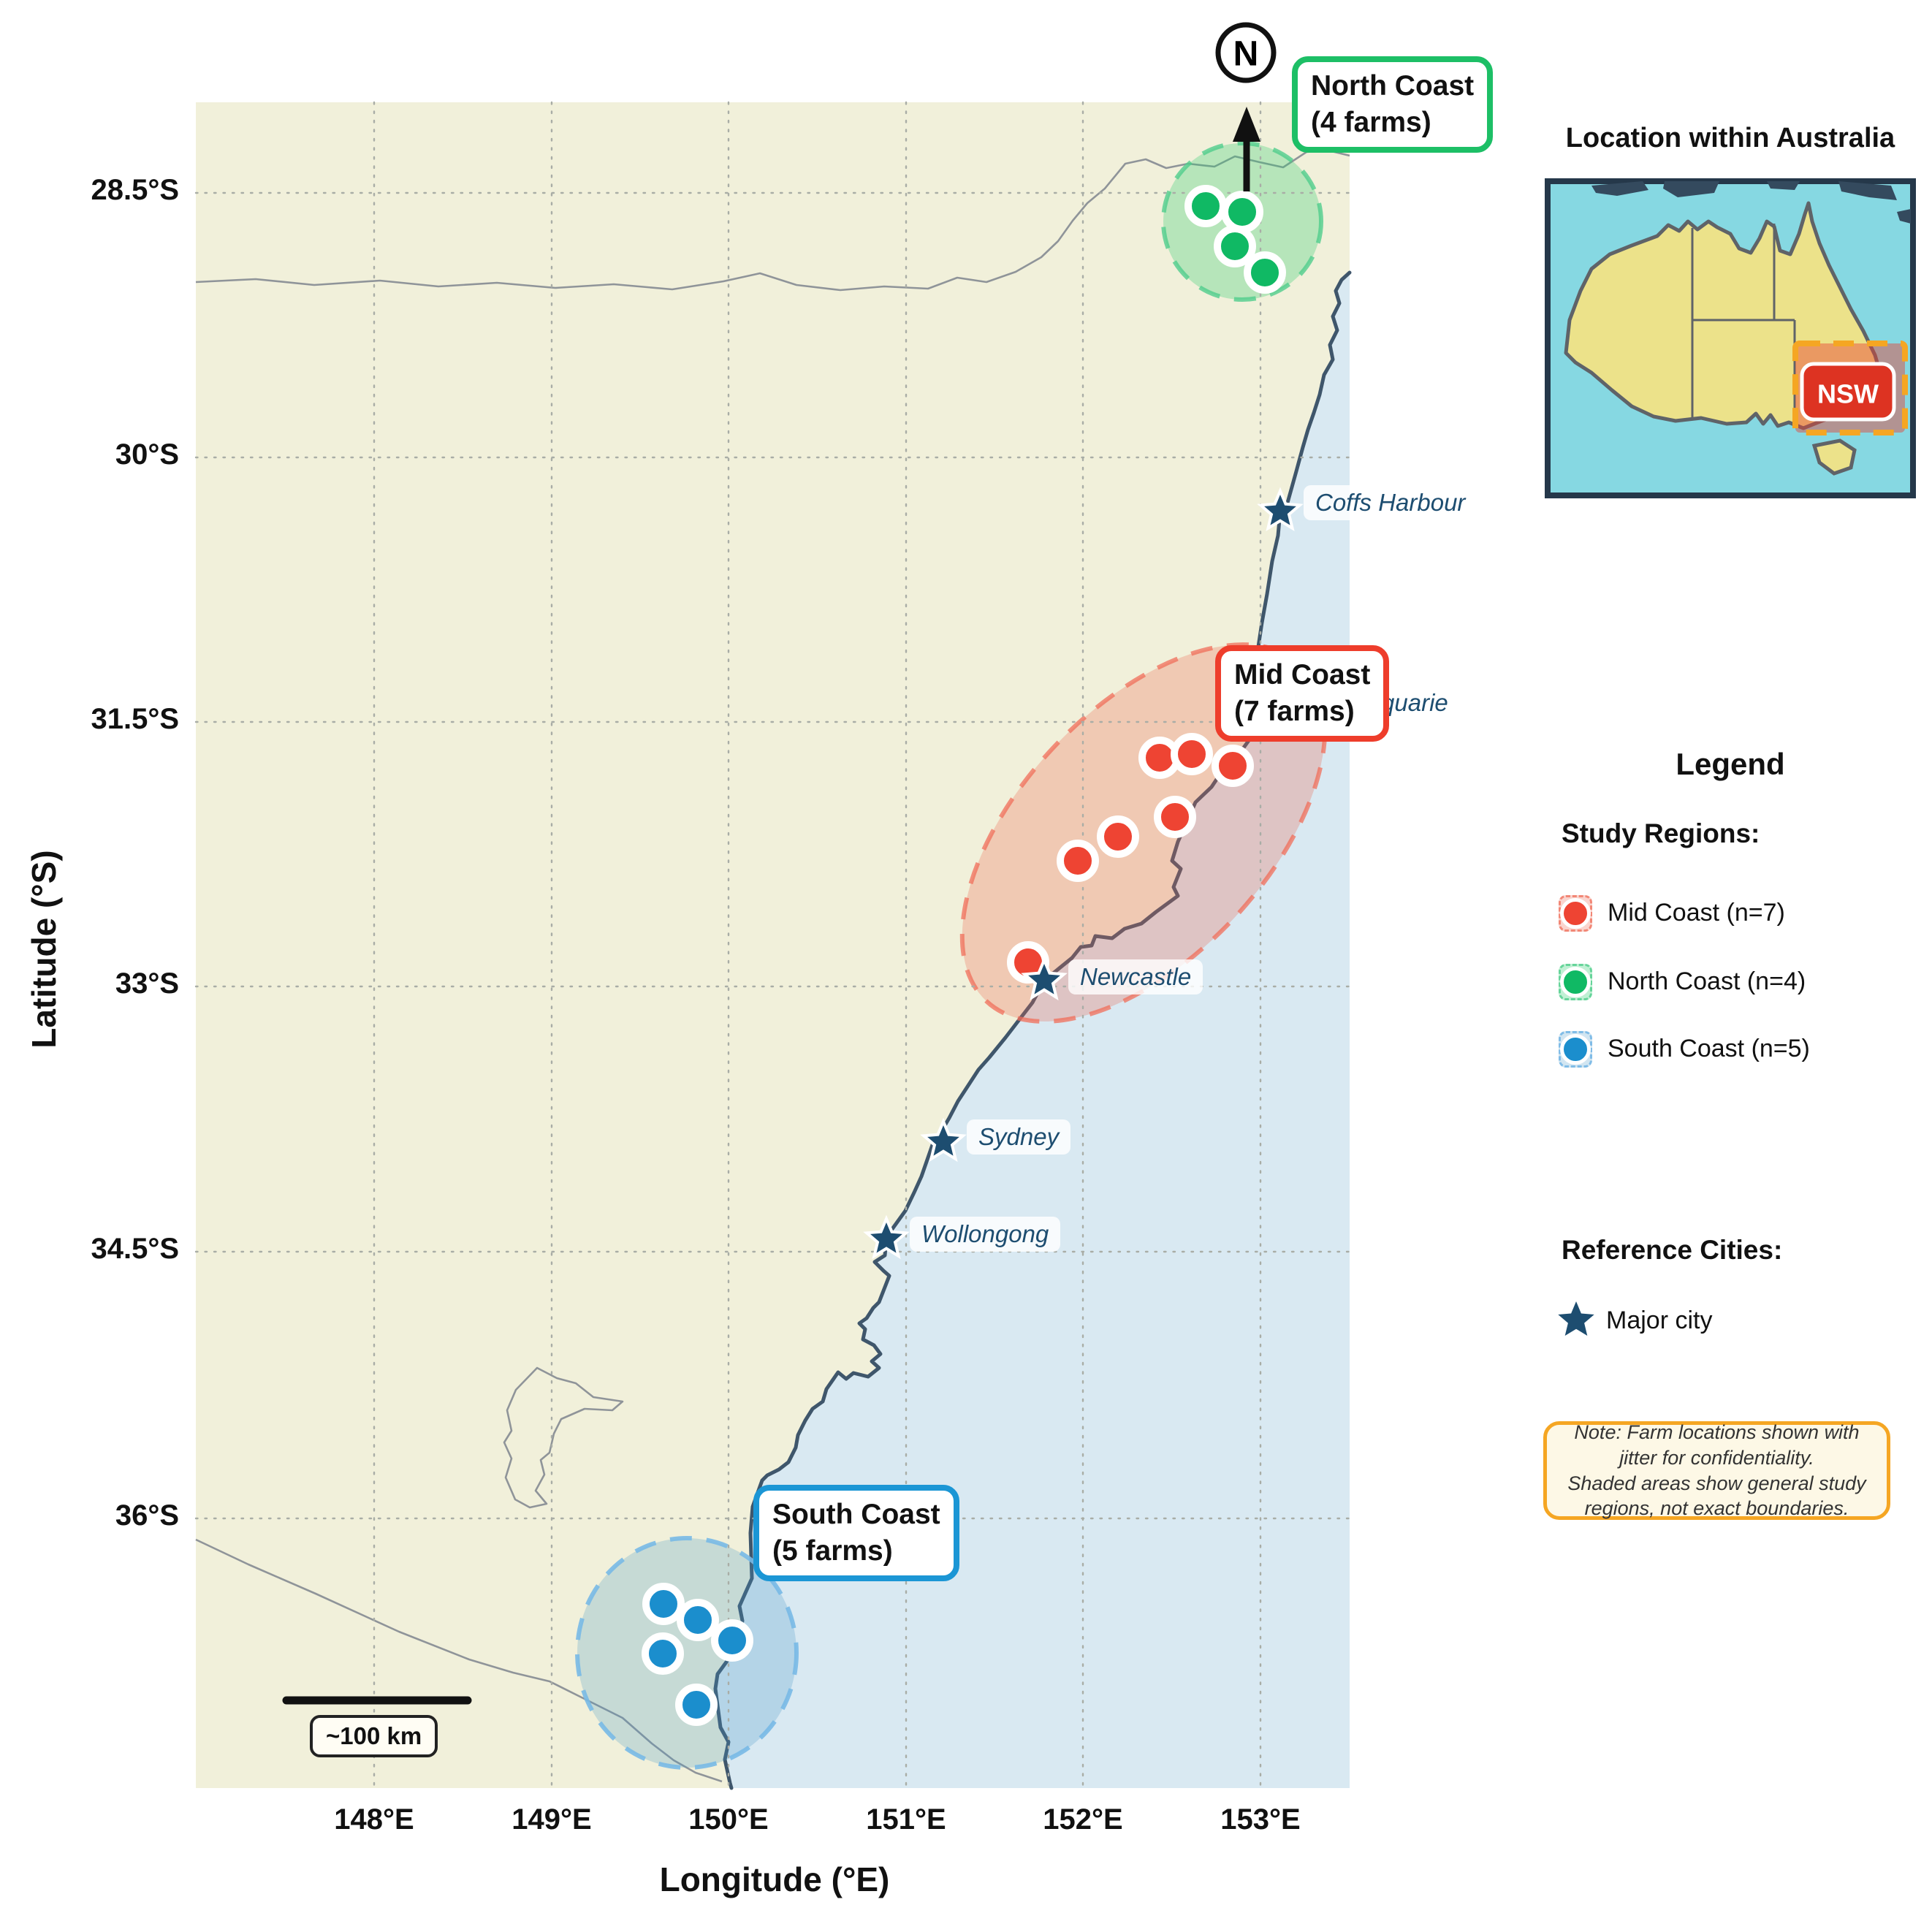 The image size is (1932, 1932). I want to click on north-arrow: N, so click(1246, 106).